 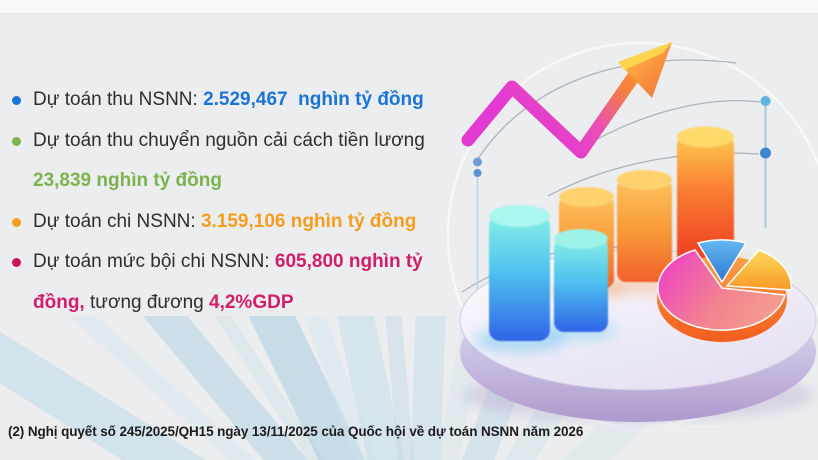 What do you see at coordinates (308, 221) in the screenshot?
I see `item-value: 3.159,106 nghìn tỷ đồng` at bounding box center [308, 221].